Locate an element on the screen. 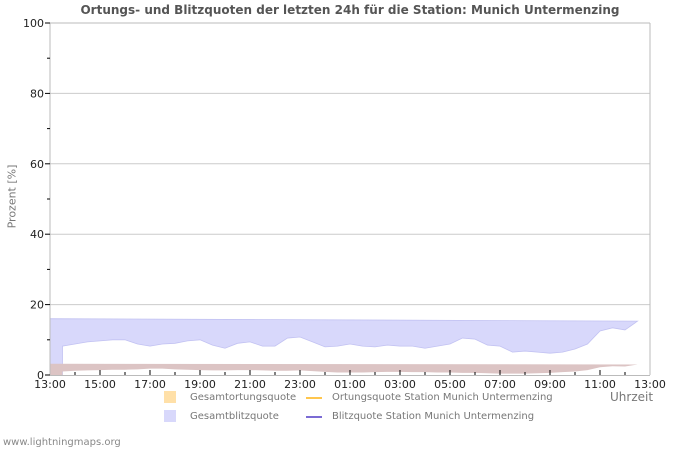  legend-label: Ortungsquote Station Munich Untermenzing is located at coordinates (442, 397).